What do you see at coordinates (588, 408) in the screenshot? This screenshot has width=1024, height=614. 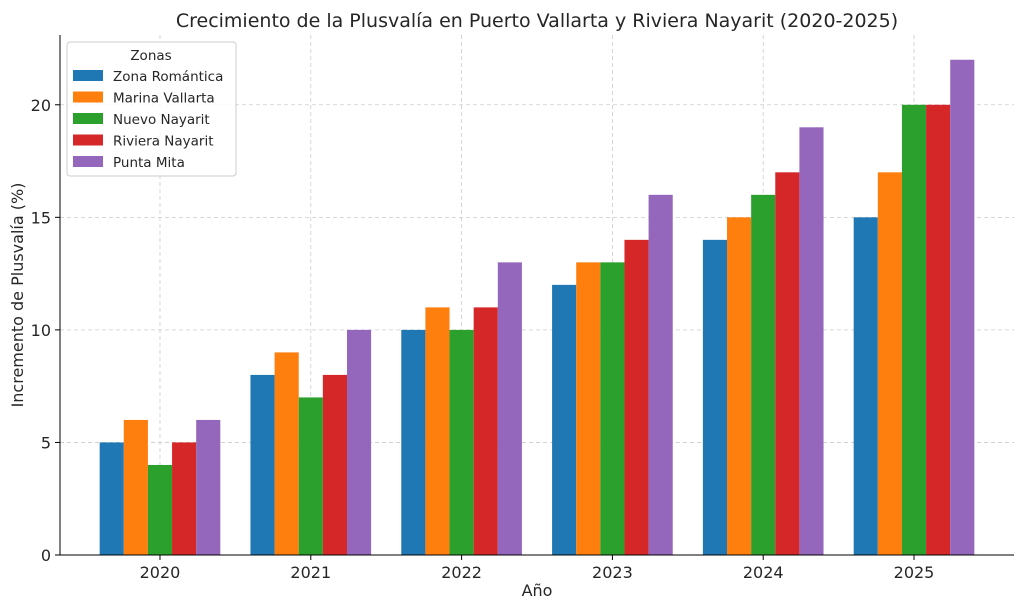 I see `bar-marina-vallarta-2023` at bounding box center [588, 408].